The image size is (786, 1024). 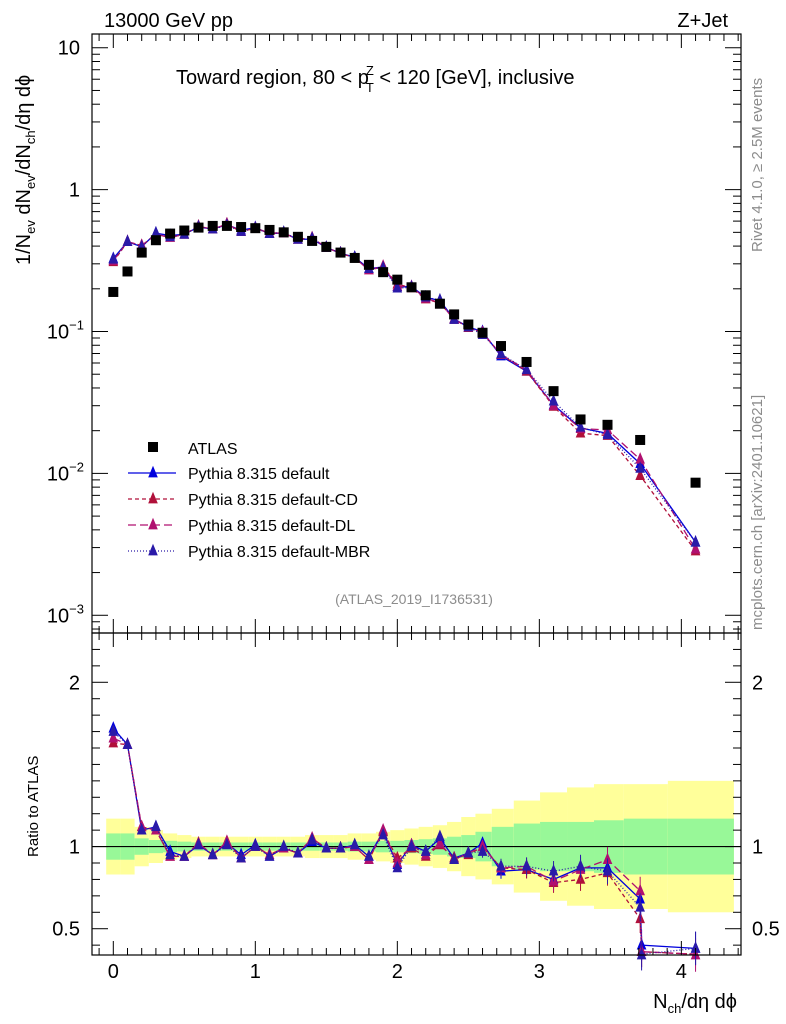 I want to click on process-label: Z+Jet, so click(x=702, y=21).